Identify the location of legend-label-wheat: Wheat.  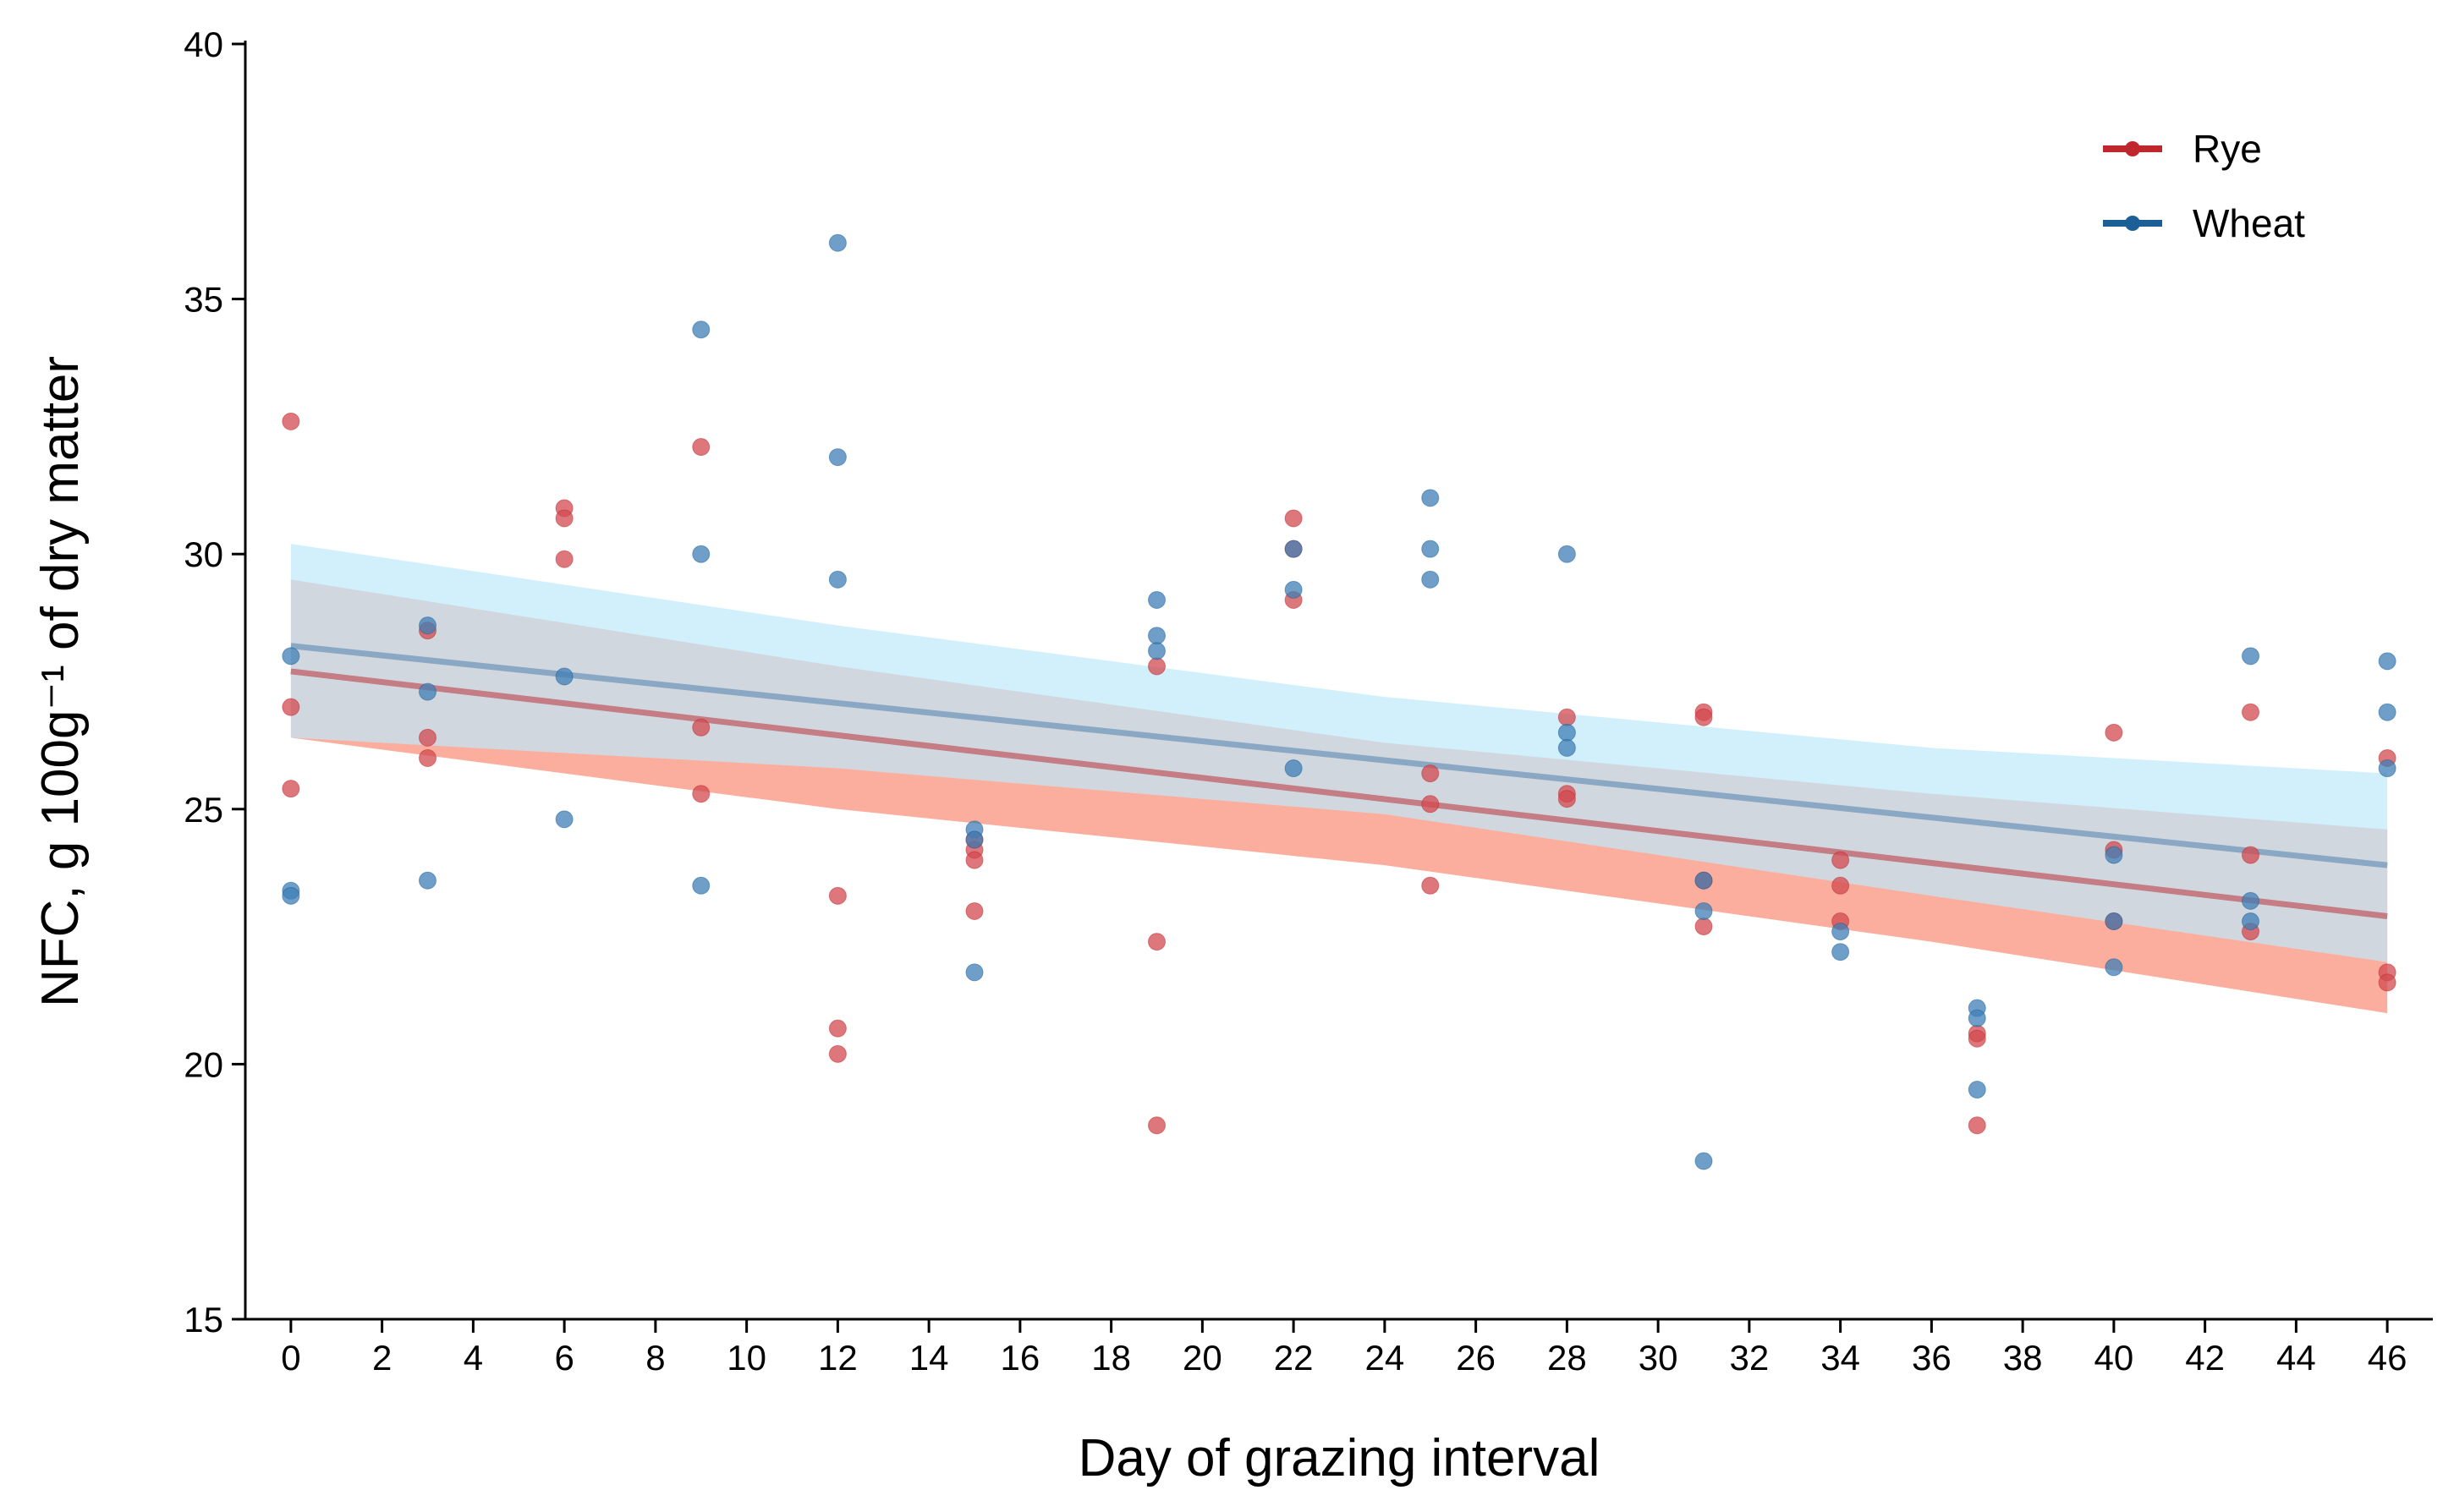
(2249, 223).